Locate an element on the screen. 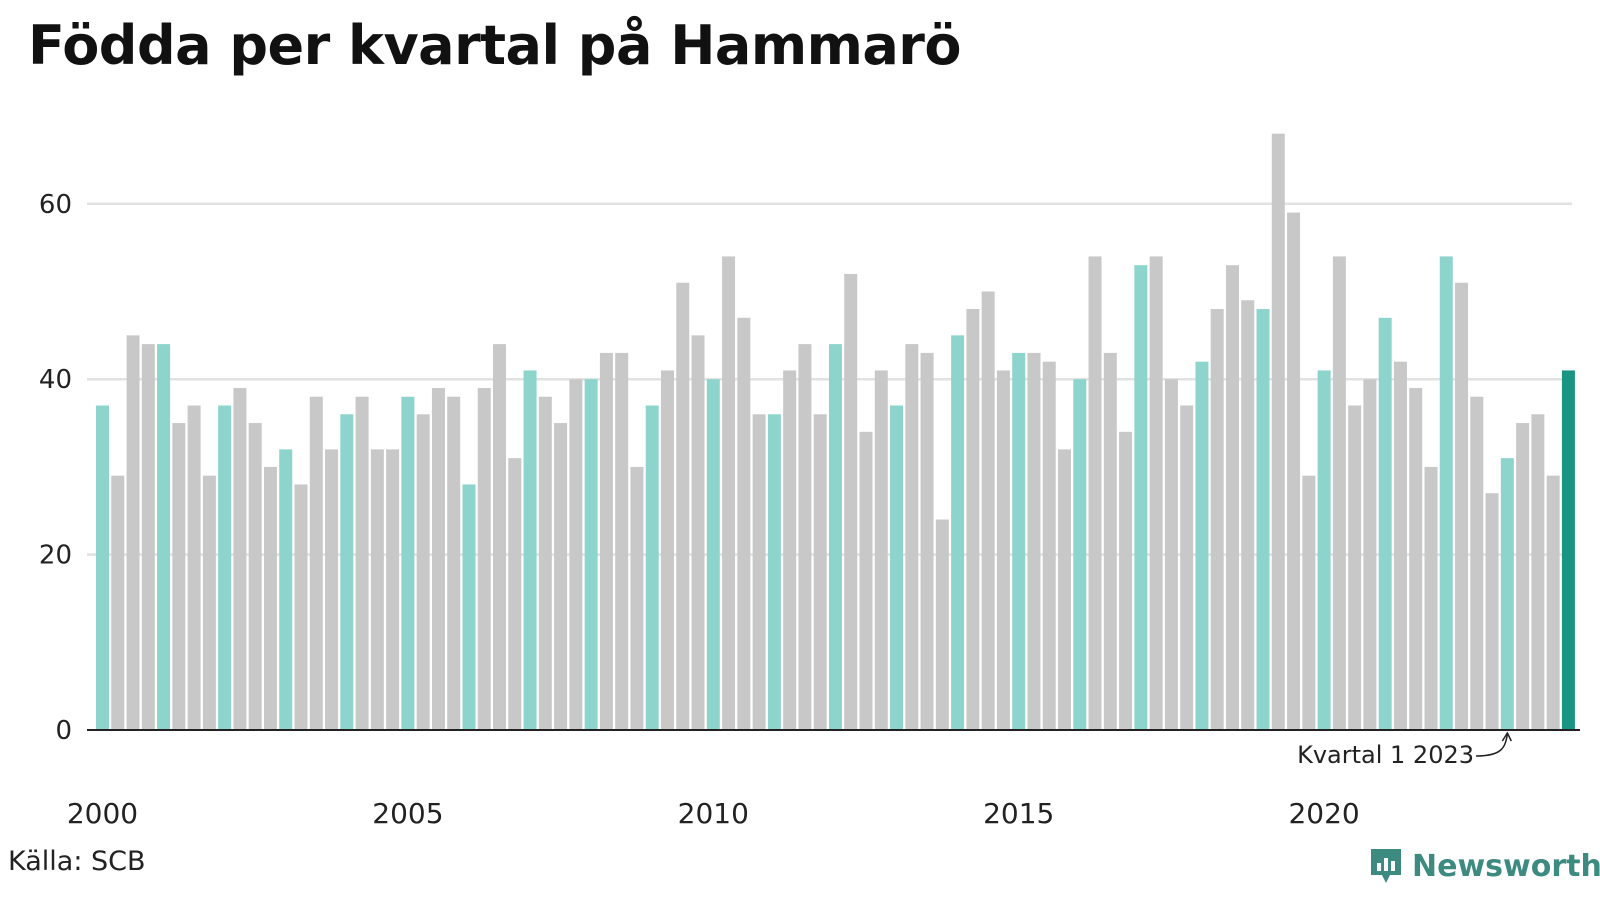 Image resolution: width=1600 pixels, height=900 pixels. brand-name: Newsworthy is located at coordinates (1506, 866).